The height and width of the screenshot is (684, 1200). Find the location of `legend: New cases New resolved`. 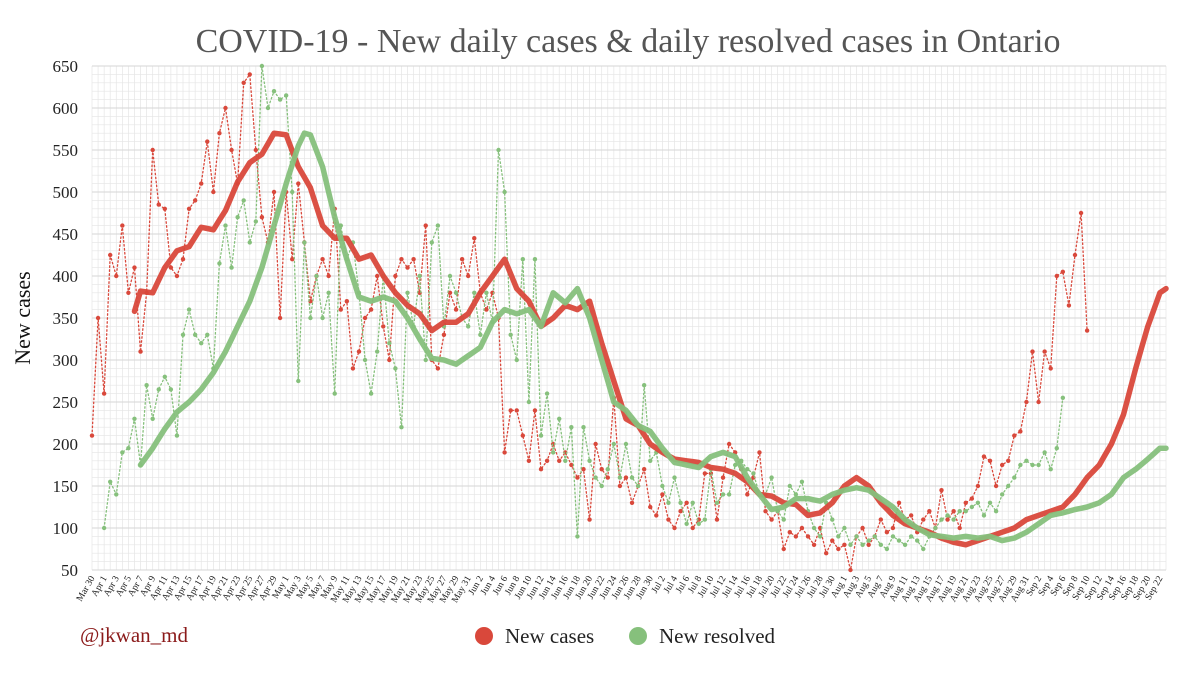

legend: New cases New resolved is located at coordinates (625, 636).